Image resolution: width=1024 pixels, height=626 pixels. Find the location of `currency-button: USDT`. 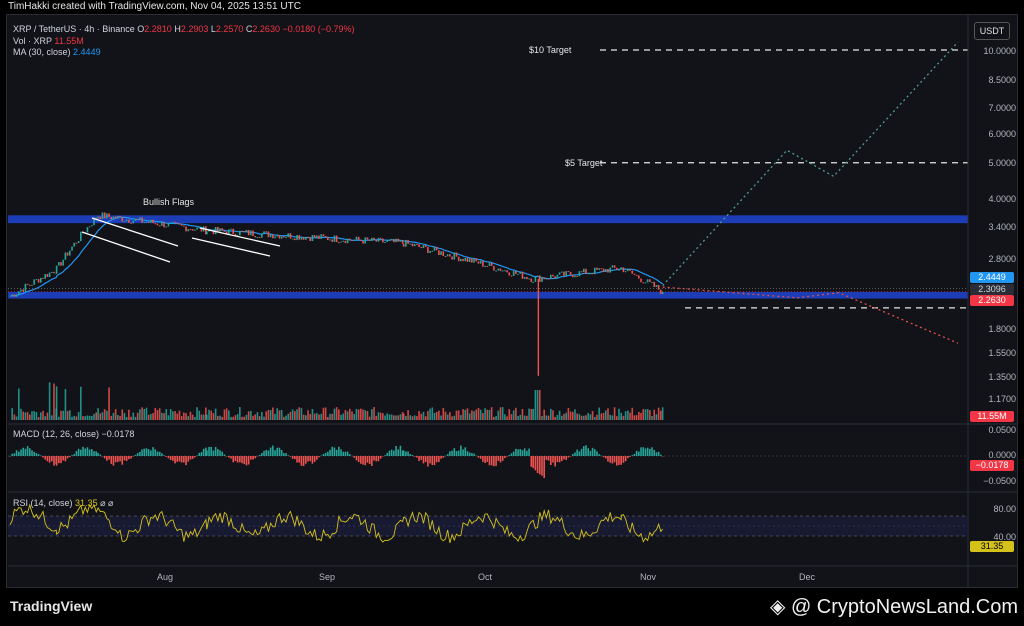

currency-button: USDT is located at coordinates (992, 31).